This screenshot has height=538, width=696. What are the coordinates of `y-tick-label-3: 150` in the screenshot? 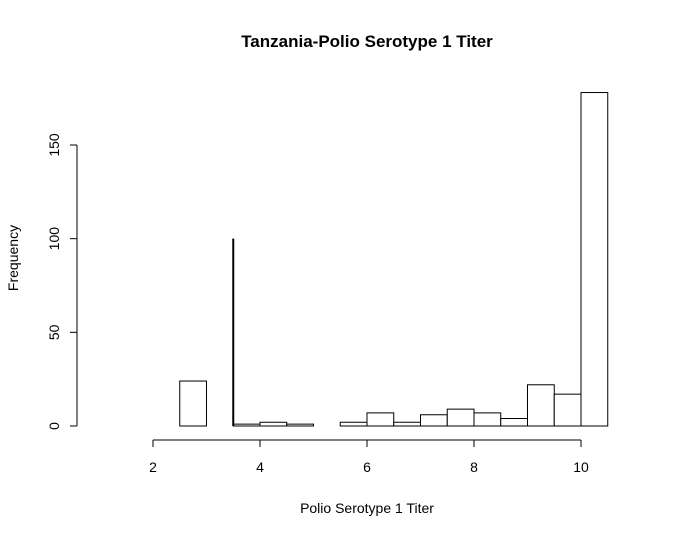 It's located at (54, 145).